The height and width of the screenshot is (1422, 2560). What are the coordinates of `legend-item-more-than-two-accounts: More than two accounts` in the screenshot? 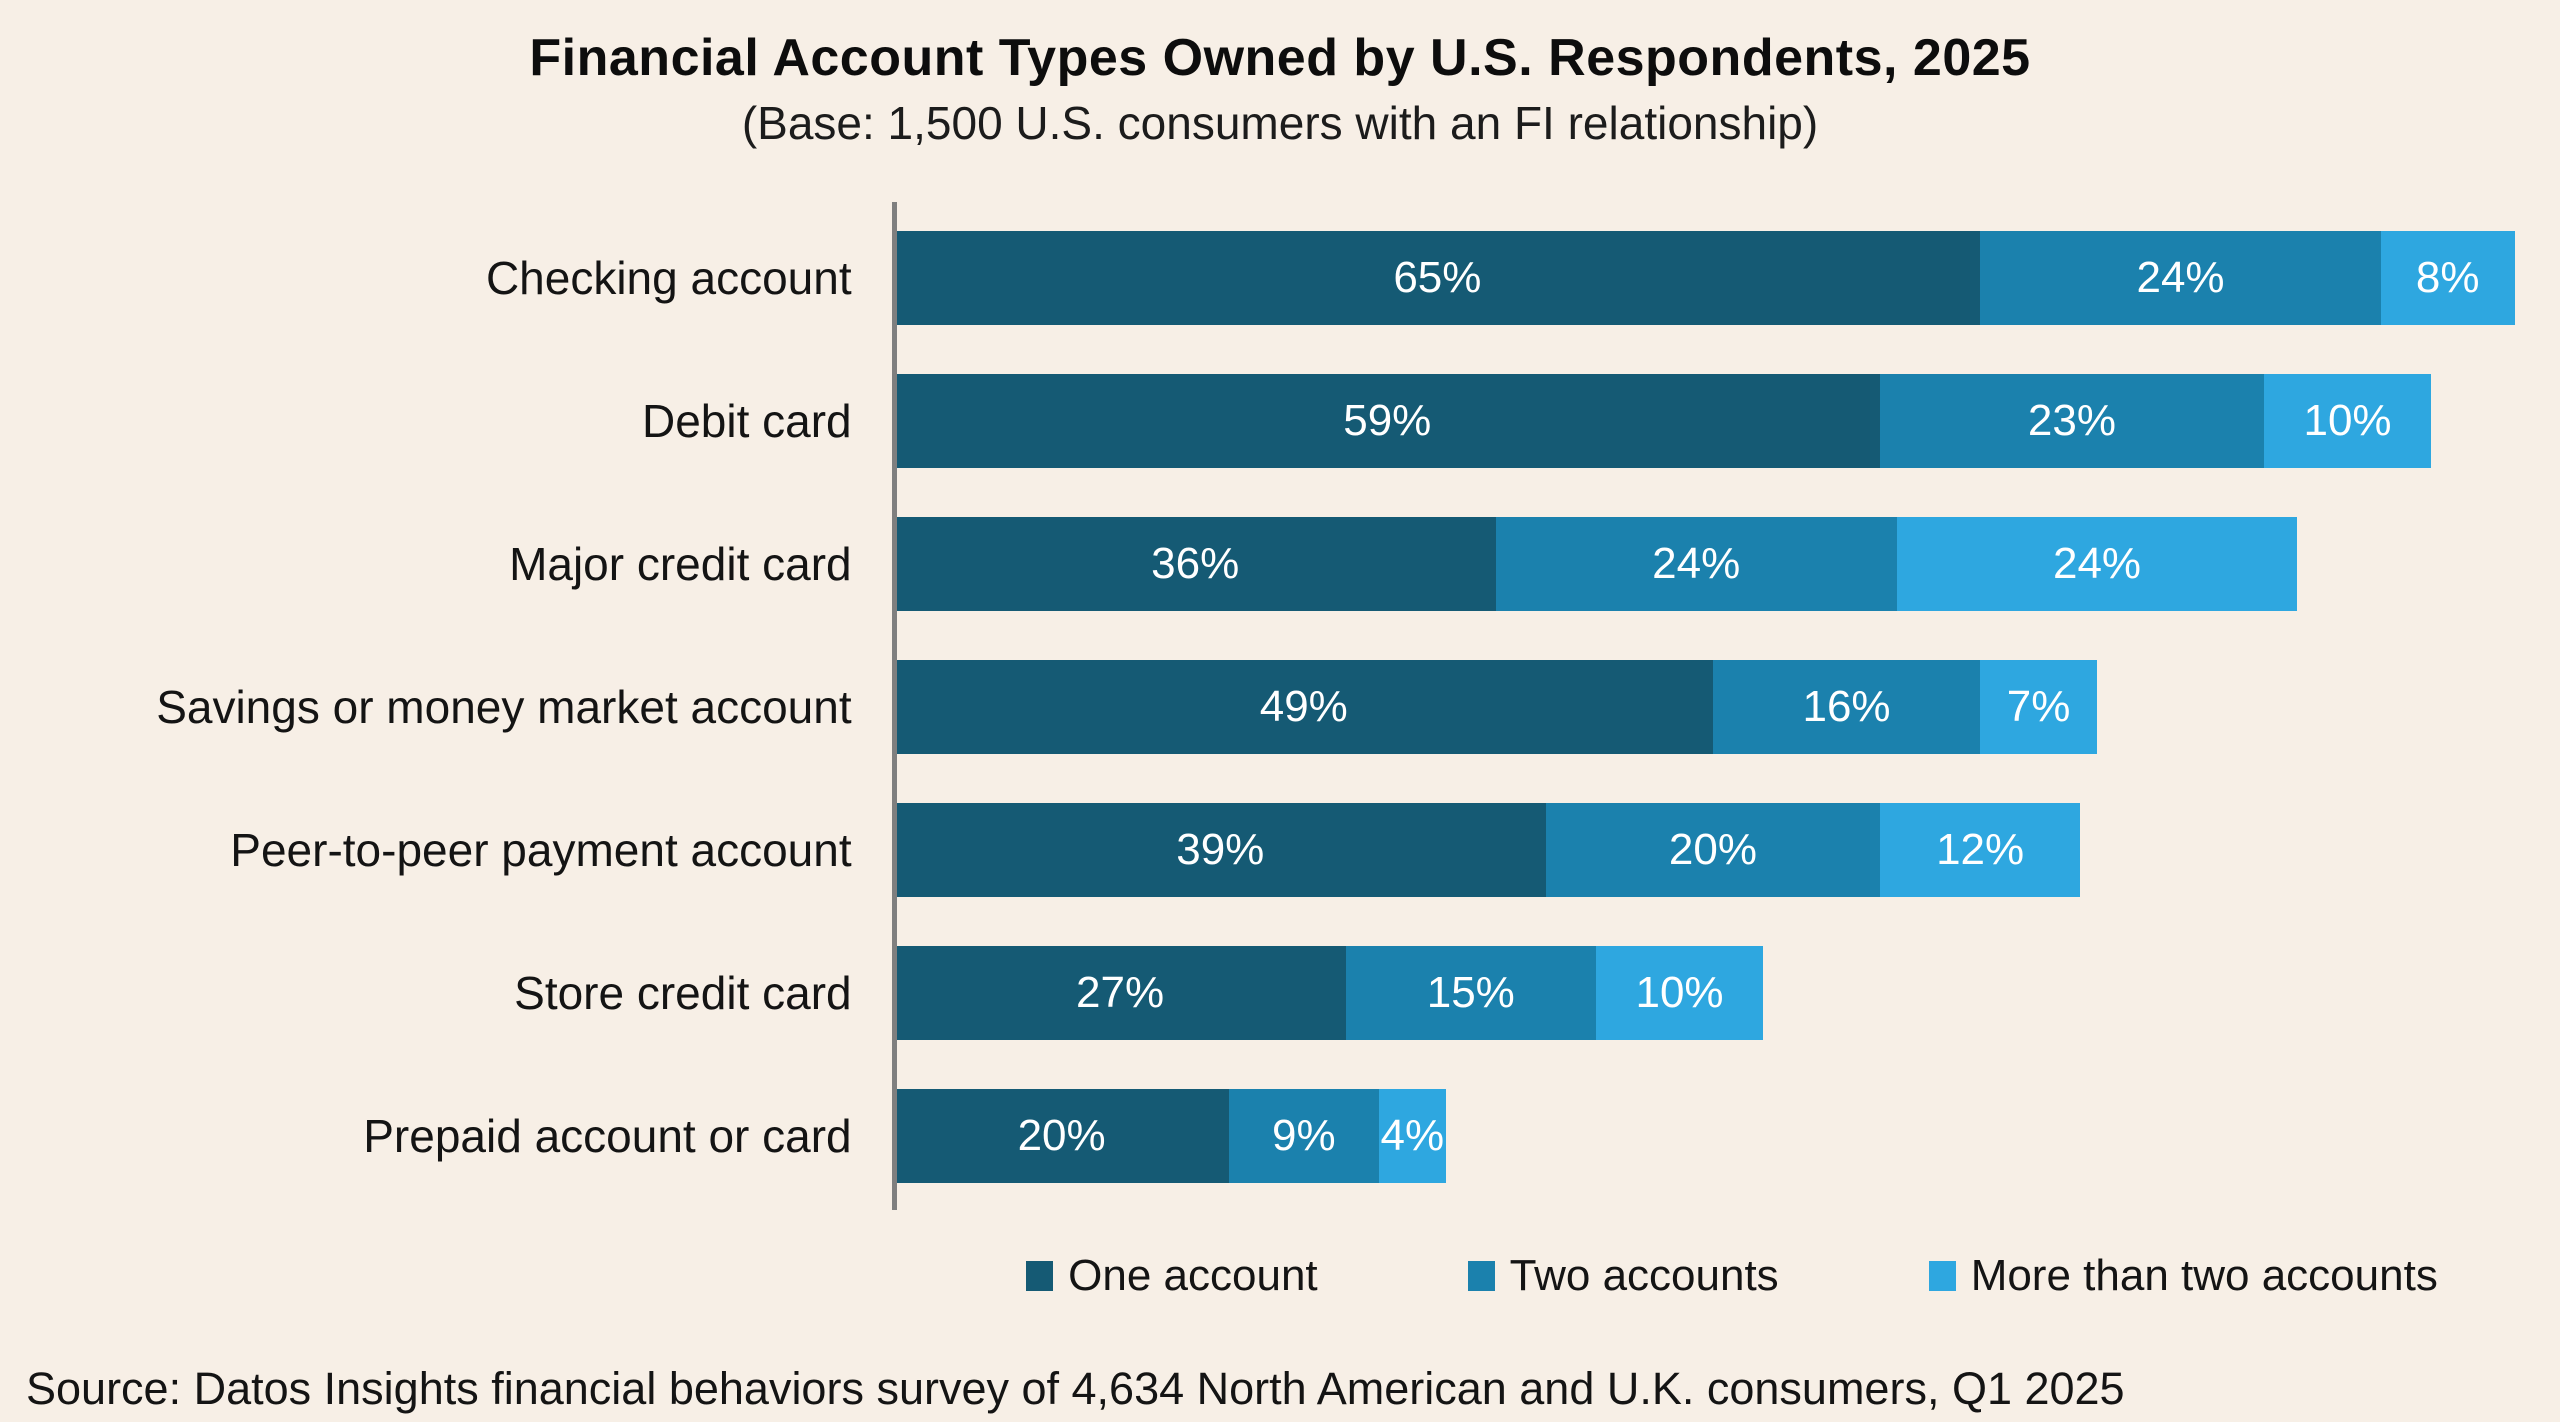 It's located at (2183, 1276).